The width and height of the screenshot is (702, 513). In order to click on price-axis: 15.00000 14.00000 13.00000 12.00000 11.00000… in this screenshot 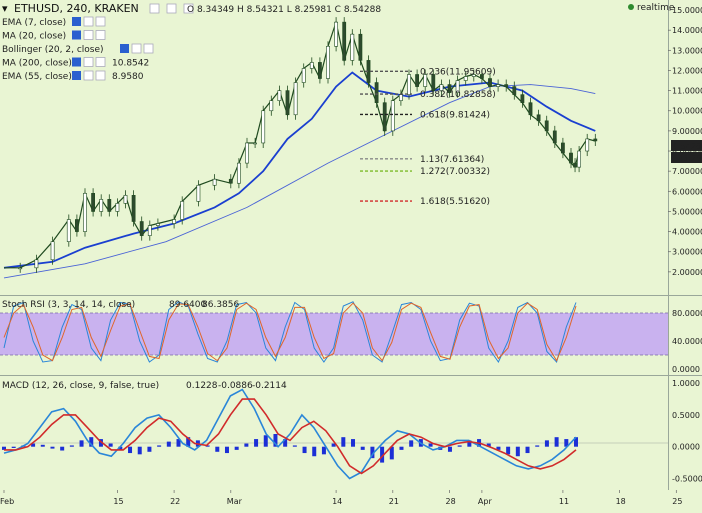, I will do `click(687, 141)`.